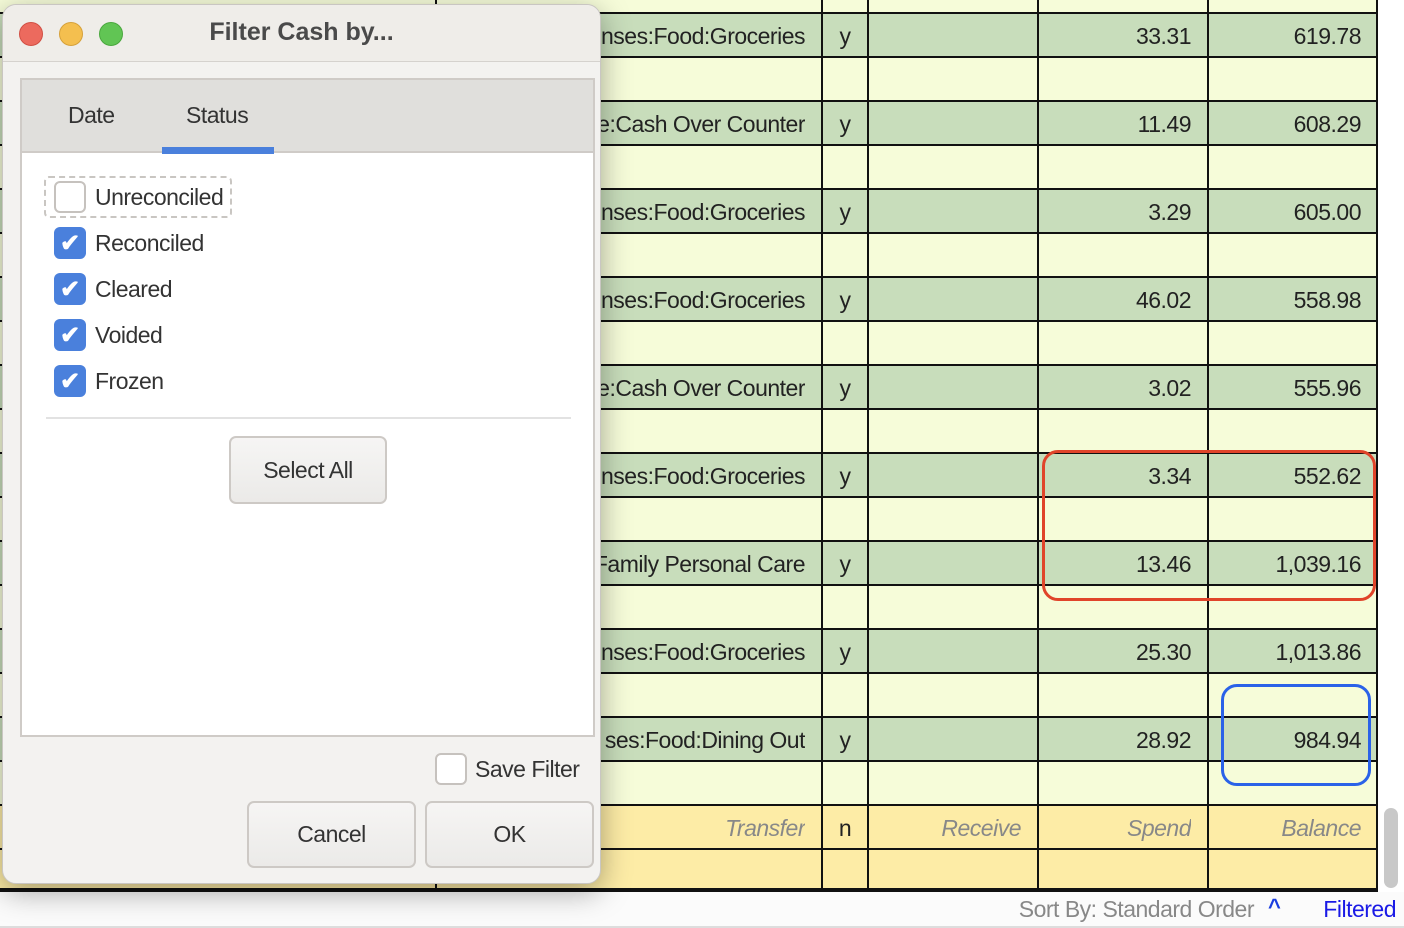 Image resolution: width=1404 pixels, height=928 pixels. What do you see at coordinates (308, 470) in the screenshot?
I see `select-all-button: Select All` at bounding box center [308, 470].